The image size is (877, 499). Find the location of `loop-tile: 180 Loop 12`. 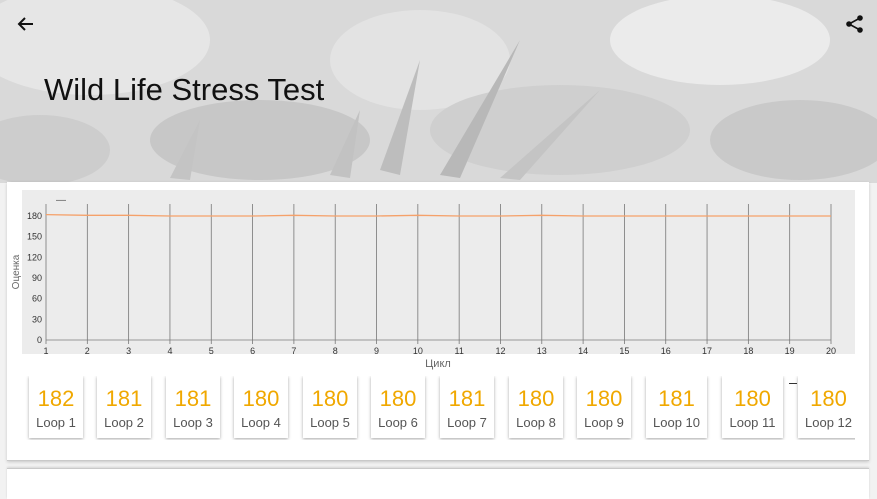

loop-tile: 180 Loop 12 is located at coordinates (826, 407).